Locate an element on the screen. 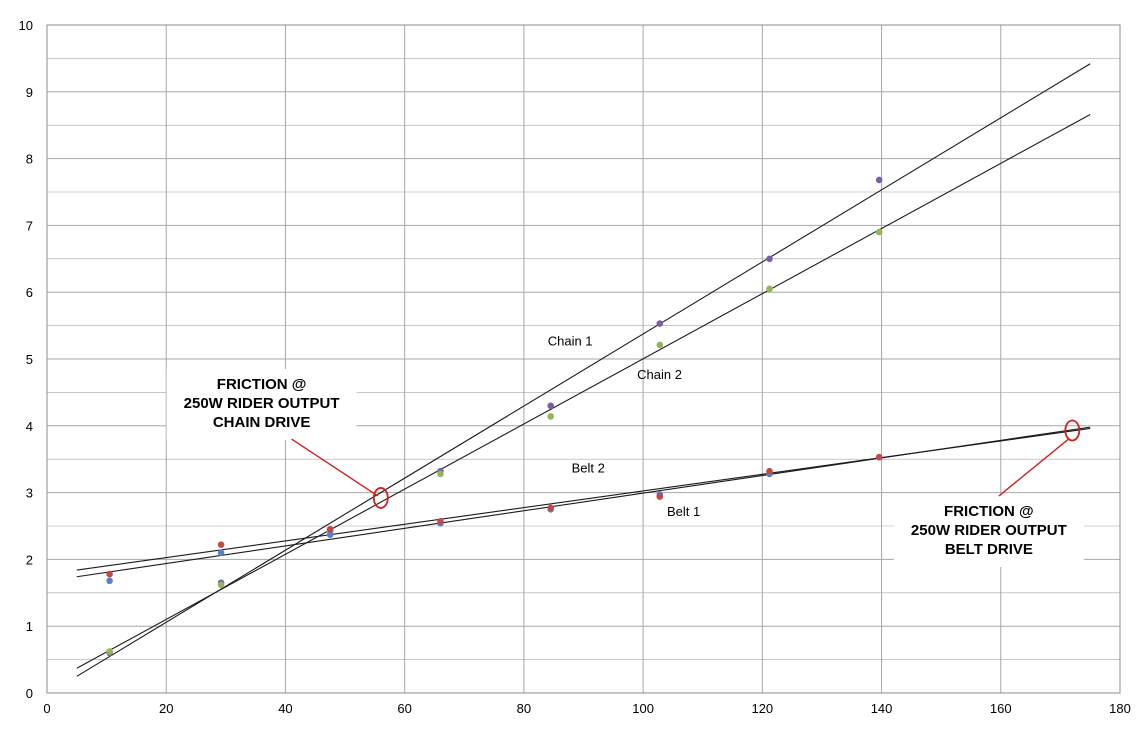  series-labels: Chain 1 Chain 2 Belt 1 Belt 2 is located at coordinates (624, 426).